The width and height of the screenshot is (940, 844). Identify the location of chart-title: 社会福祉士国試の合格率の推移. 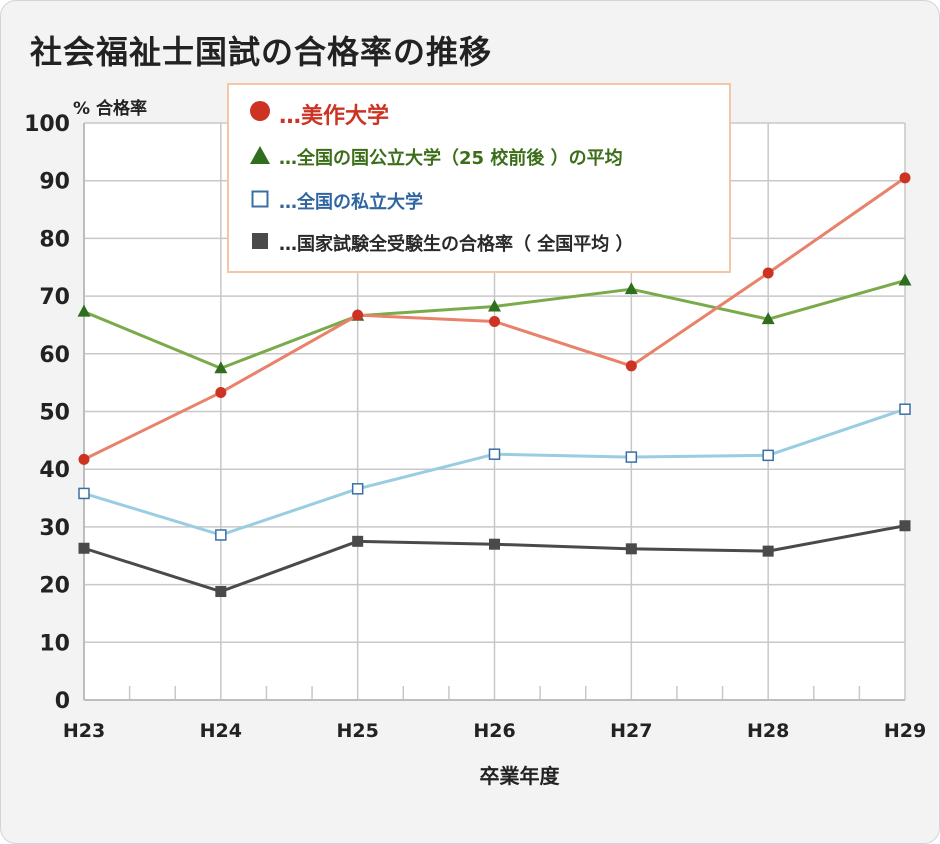
(261, 52).